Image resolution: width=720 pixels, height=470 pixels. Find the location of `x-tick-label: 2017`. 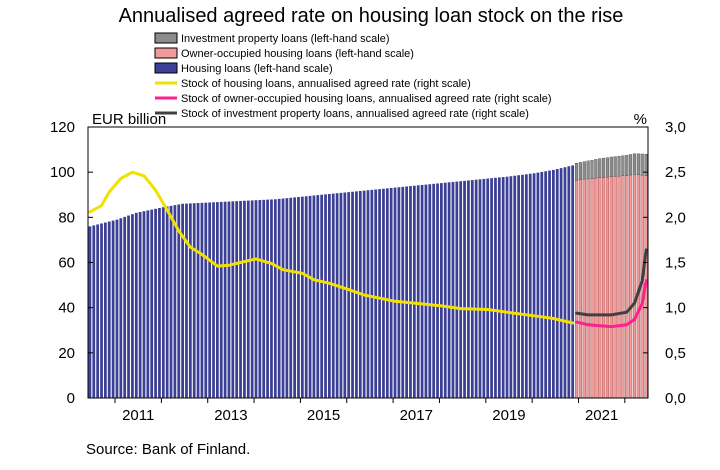

x-tick-label: 2017 is located at coordinates (416, 415).